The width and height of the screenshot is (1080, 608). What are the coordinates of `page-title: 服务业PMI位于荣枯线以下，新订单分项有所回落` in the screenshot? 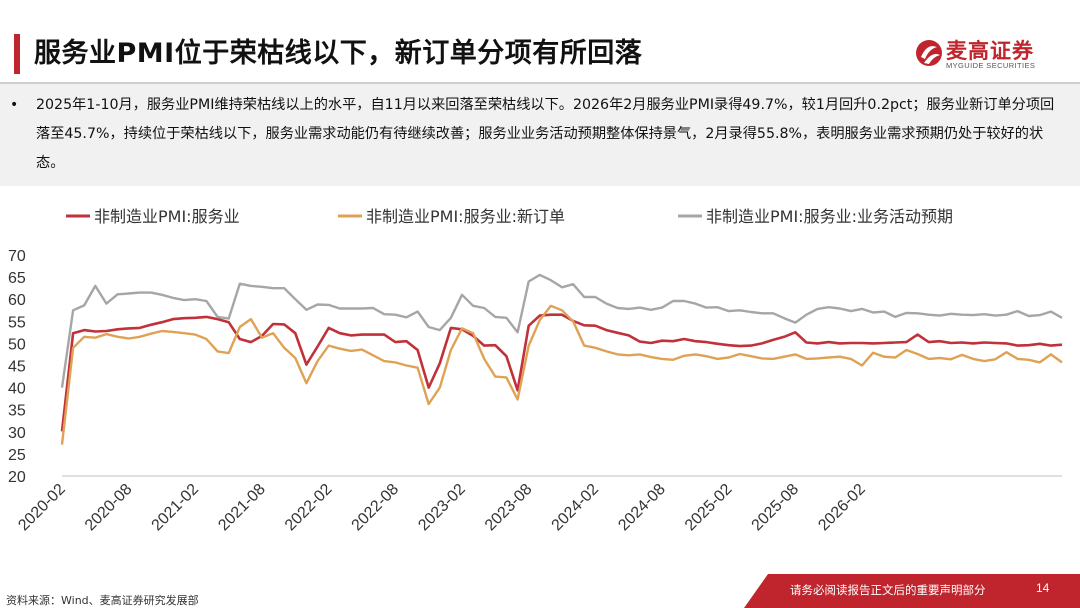 It's located at (338, 53).